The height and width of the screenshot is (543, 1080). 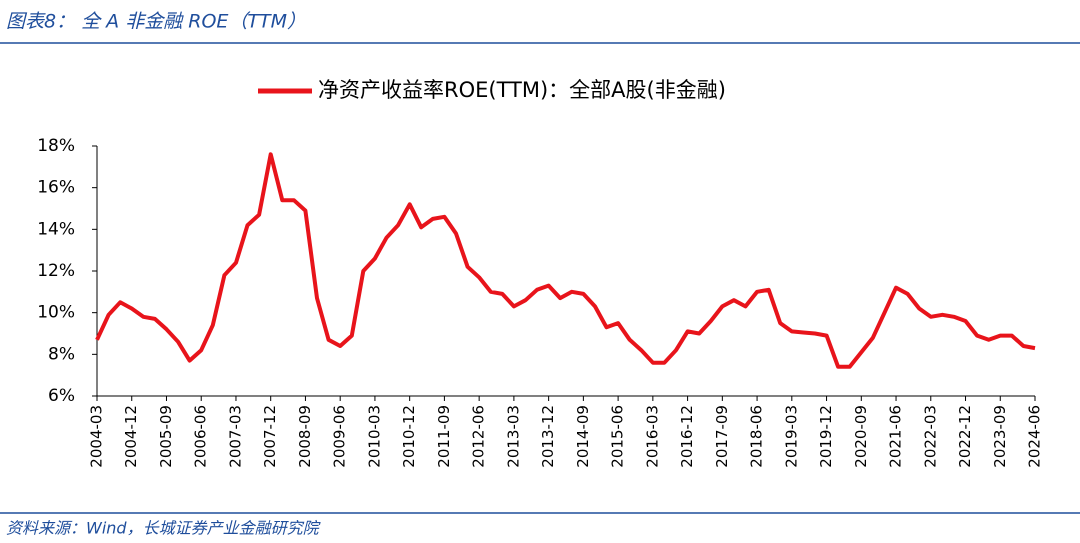 I want to click on x-tick-label: 2013-12, so click(x=548, y=436).